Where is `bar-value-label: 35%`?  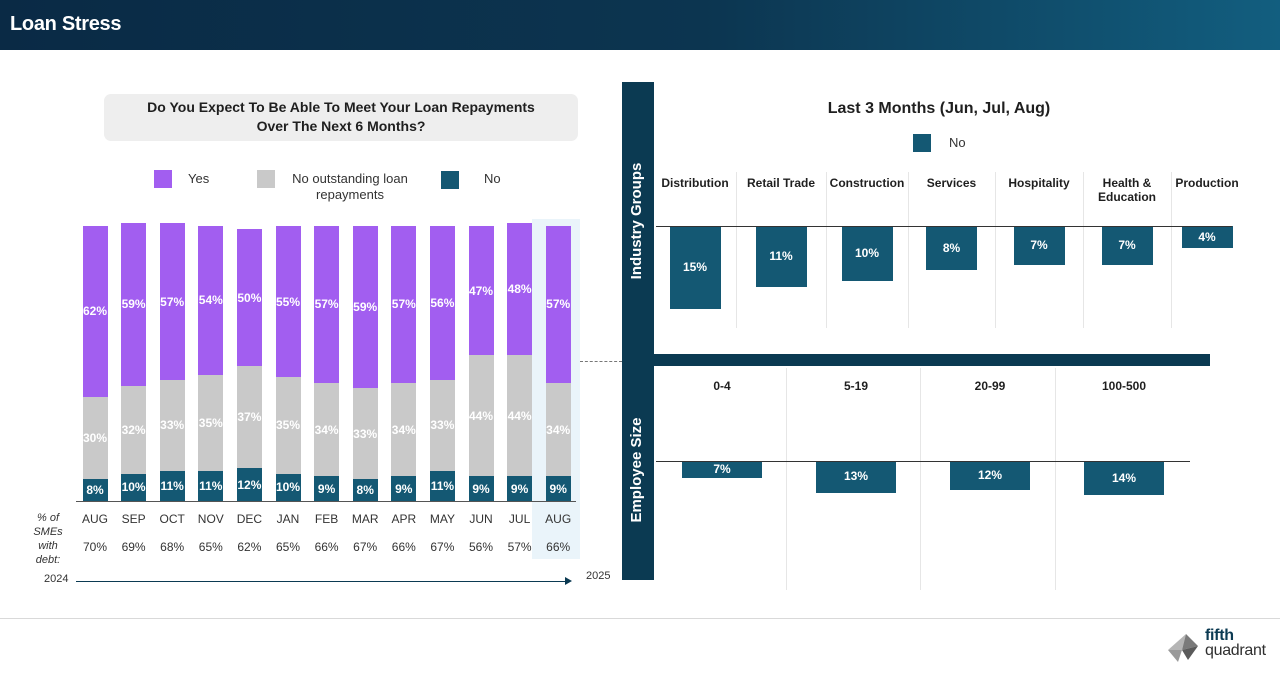 bar-value-label: 35% is located at coordinates (288, 425).